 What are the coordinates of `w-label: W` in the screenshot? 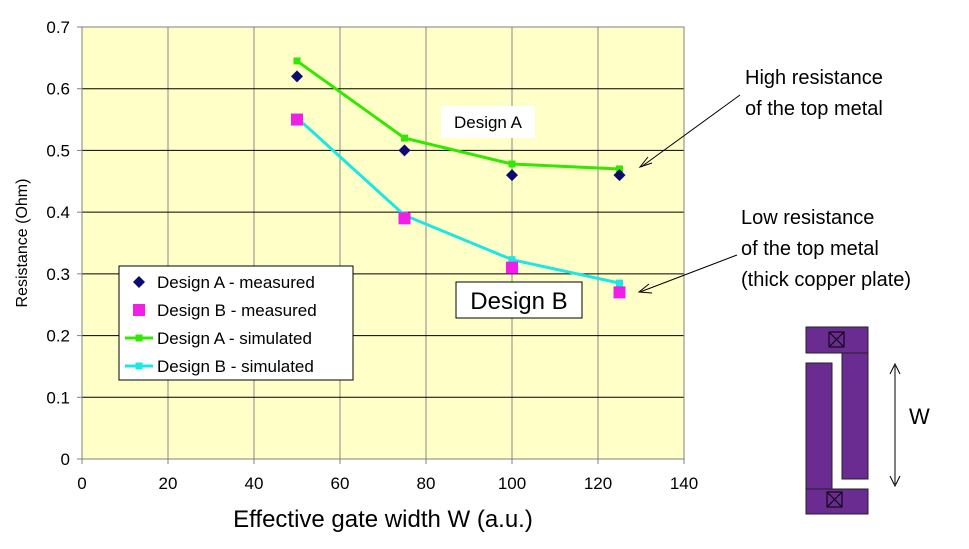 It's located at (919, 416).